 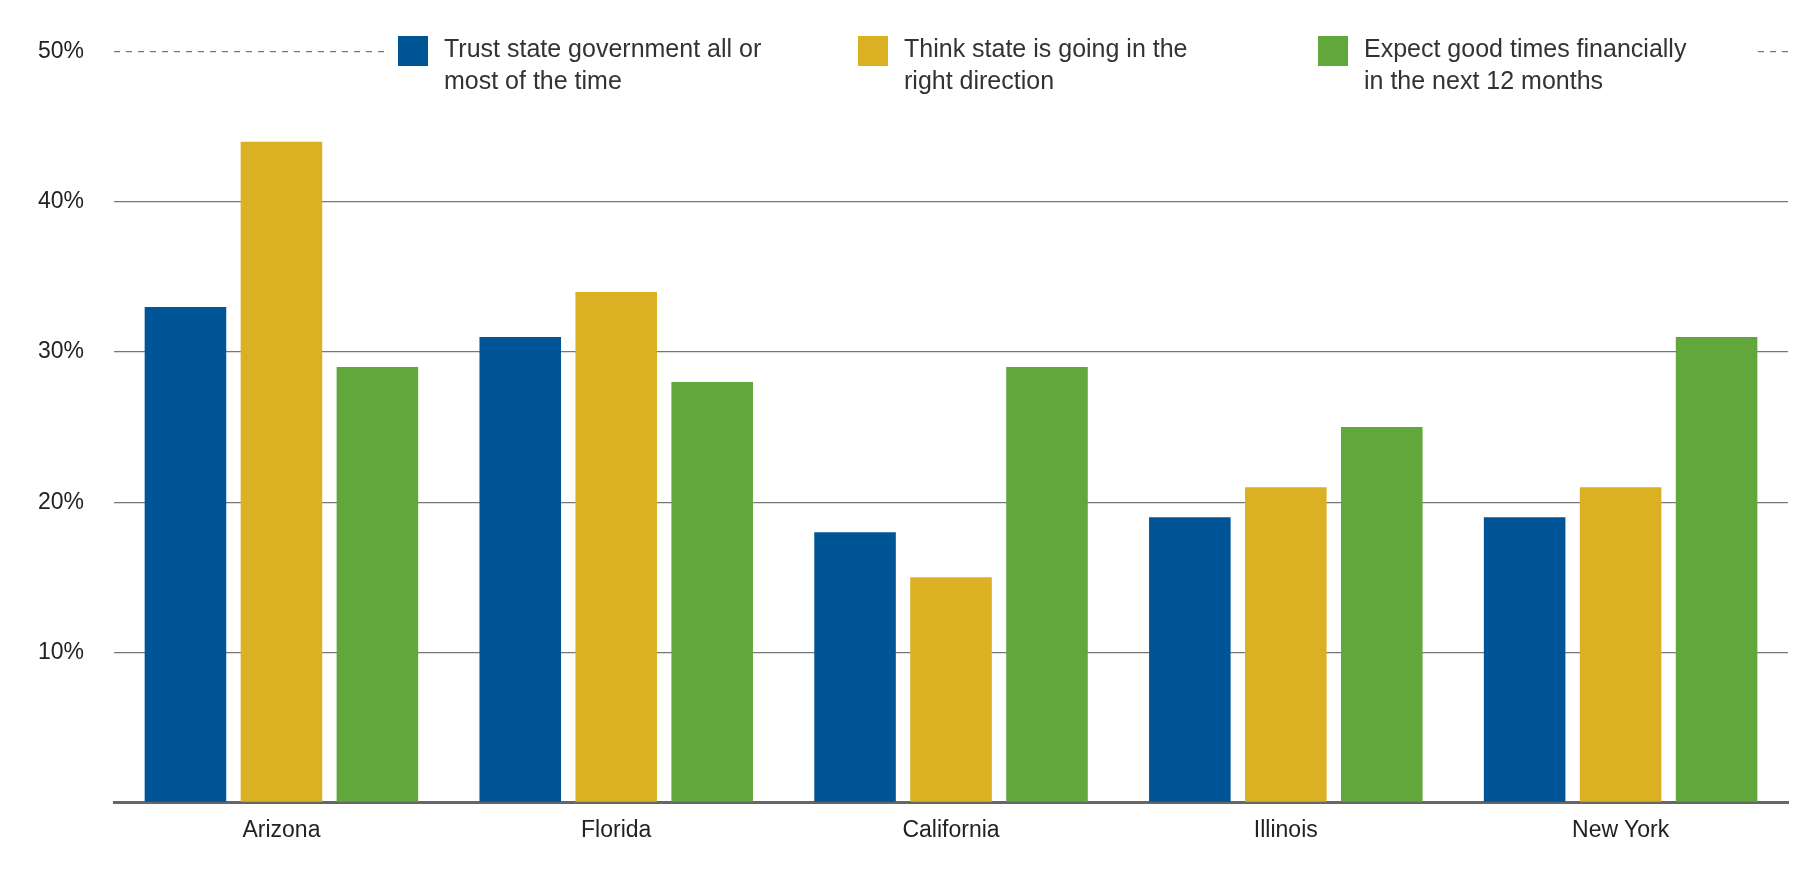 I want to click on y-tick-label: 20%, so click(x=61, y=500).